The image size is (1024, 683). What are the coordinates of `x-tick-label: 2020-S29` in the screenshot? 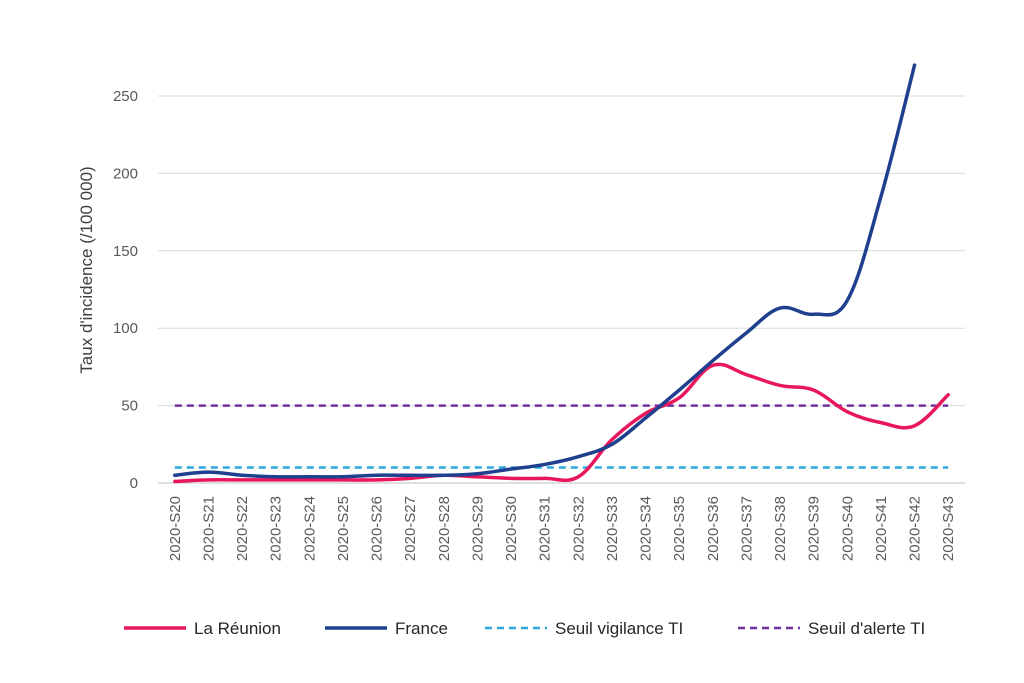 It's located at (477, 528).